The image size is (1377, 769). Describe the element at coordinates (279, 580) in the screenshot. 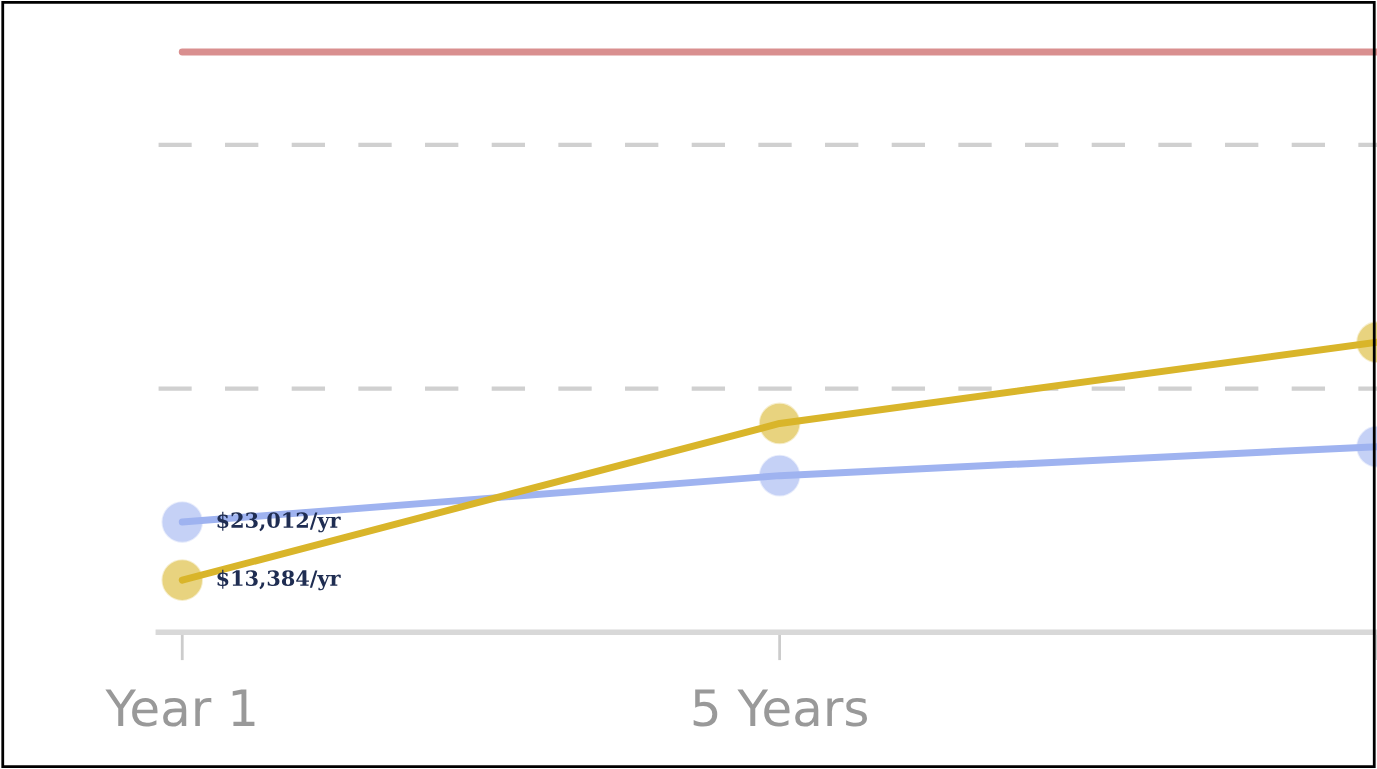

I see `annotation: $13,384/yr` at that location.